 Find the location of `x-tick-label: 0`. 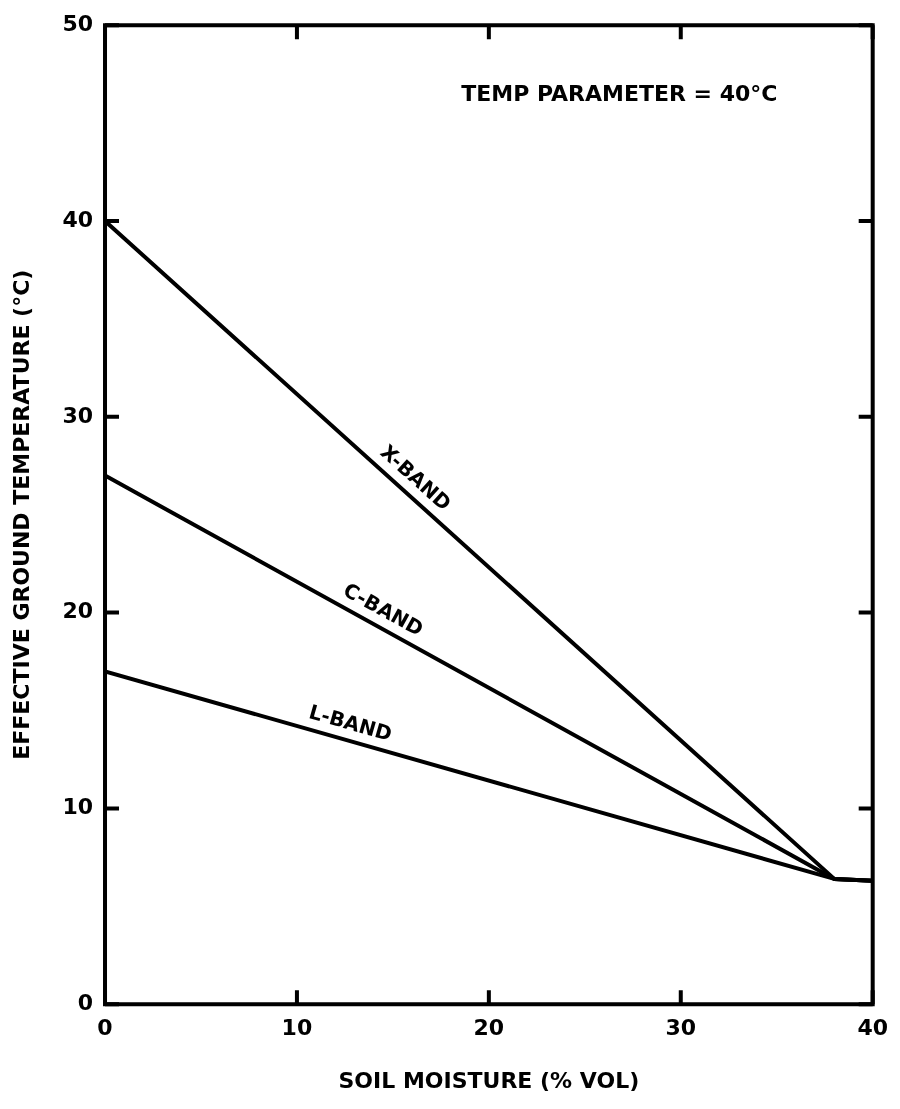

x-tick-label: 0 is located at coordinates (105, 1028).